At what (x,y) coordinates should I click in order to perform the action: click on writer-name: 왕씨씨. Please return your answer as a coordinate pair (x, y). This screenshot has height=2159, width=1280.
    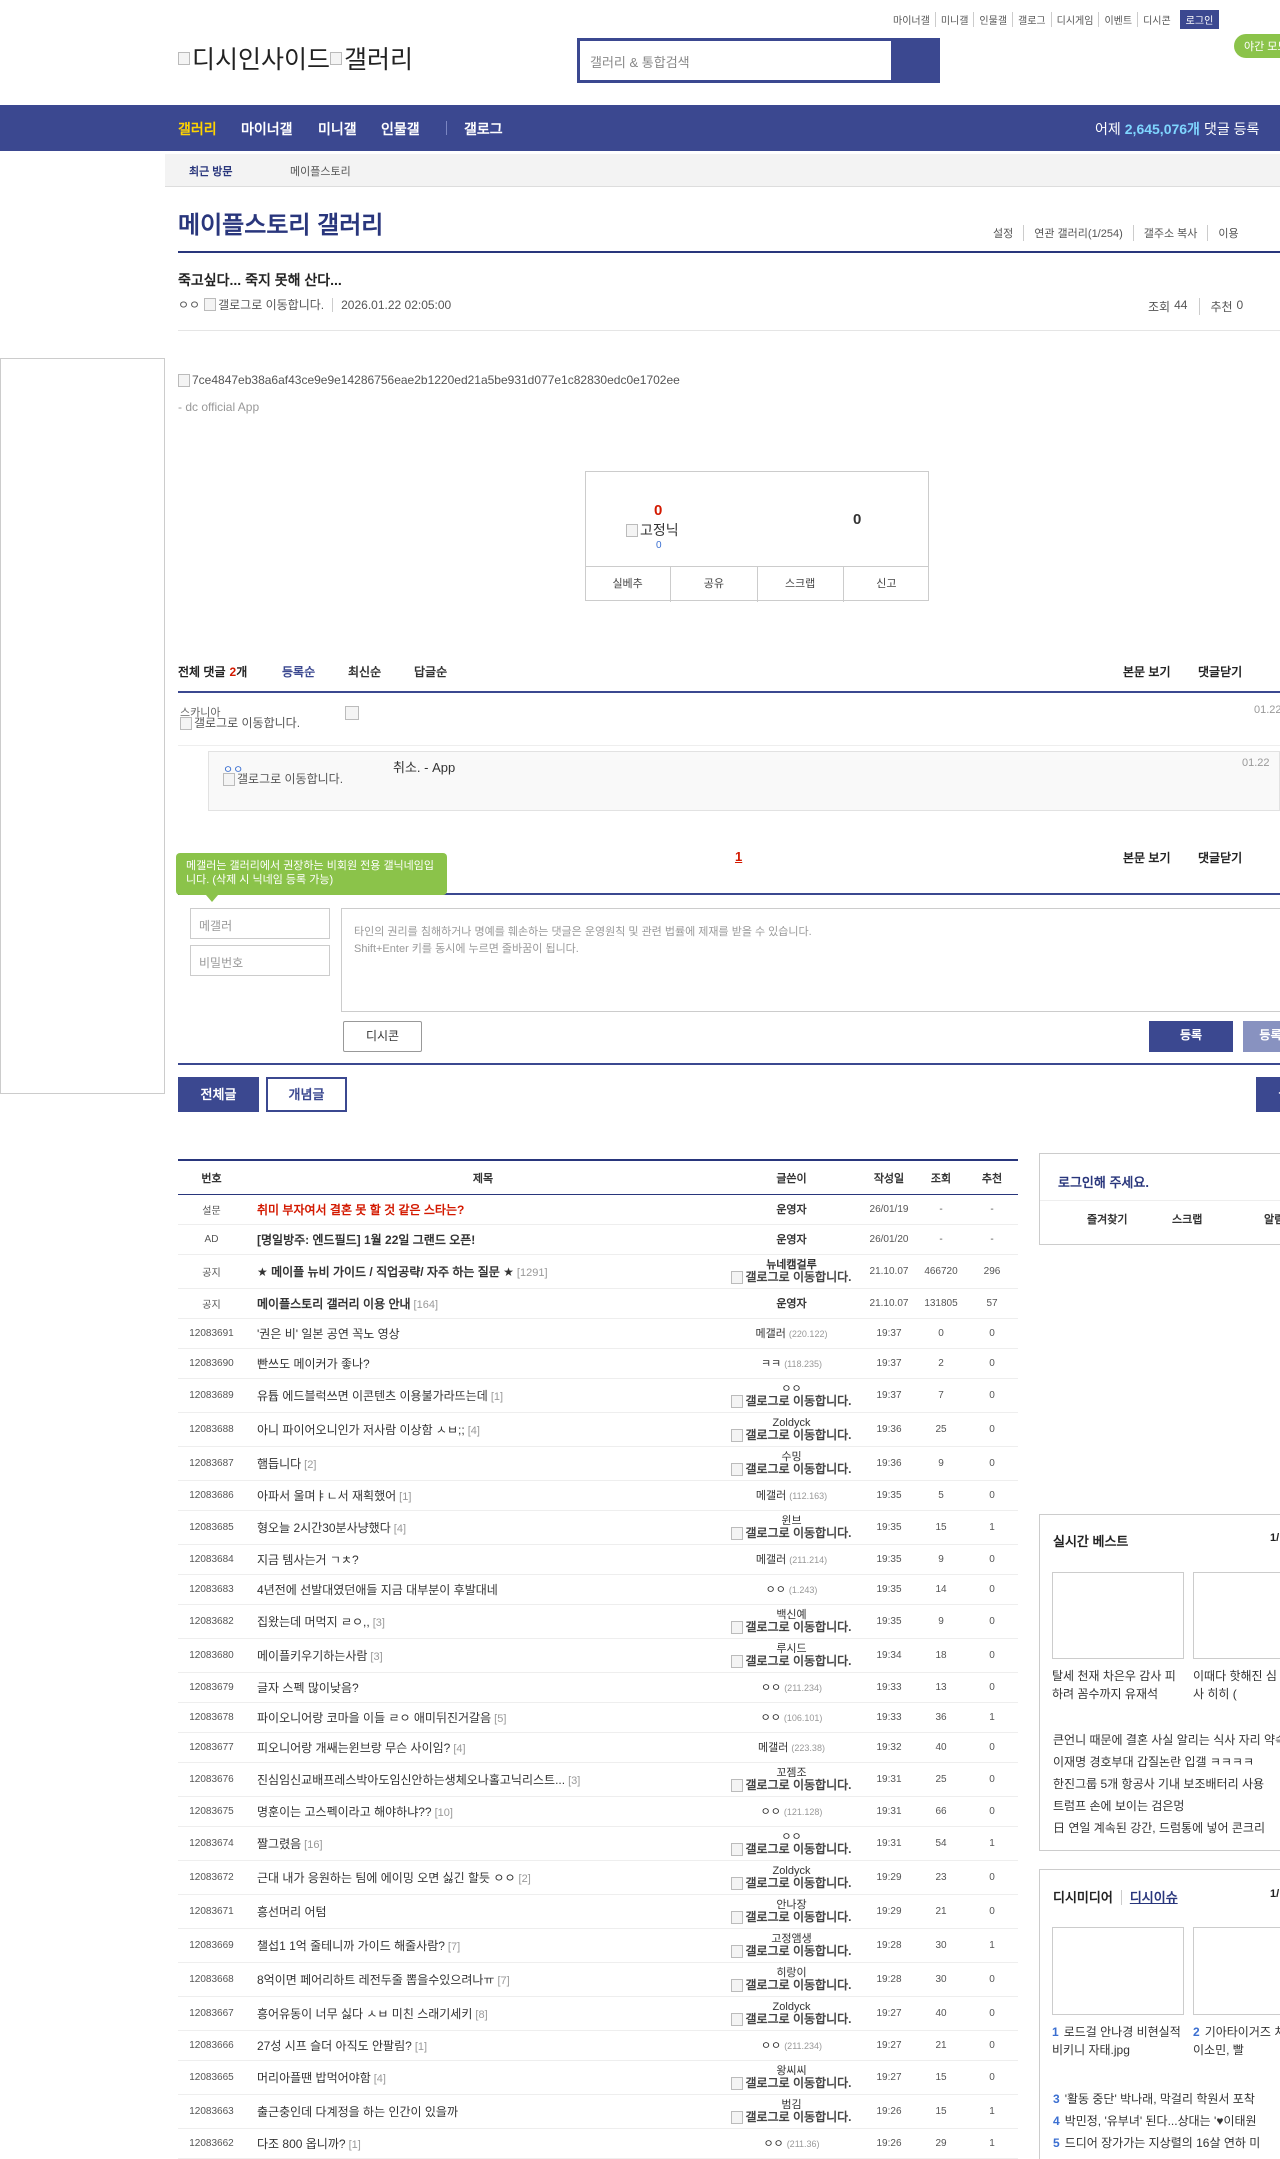
    Looking at the image, I should click on (791, 2070).